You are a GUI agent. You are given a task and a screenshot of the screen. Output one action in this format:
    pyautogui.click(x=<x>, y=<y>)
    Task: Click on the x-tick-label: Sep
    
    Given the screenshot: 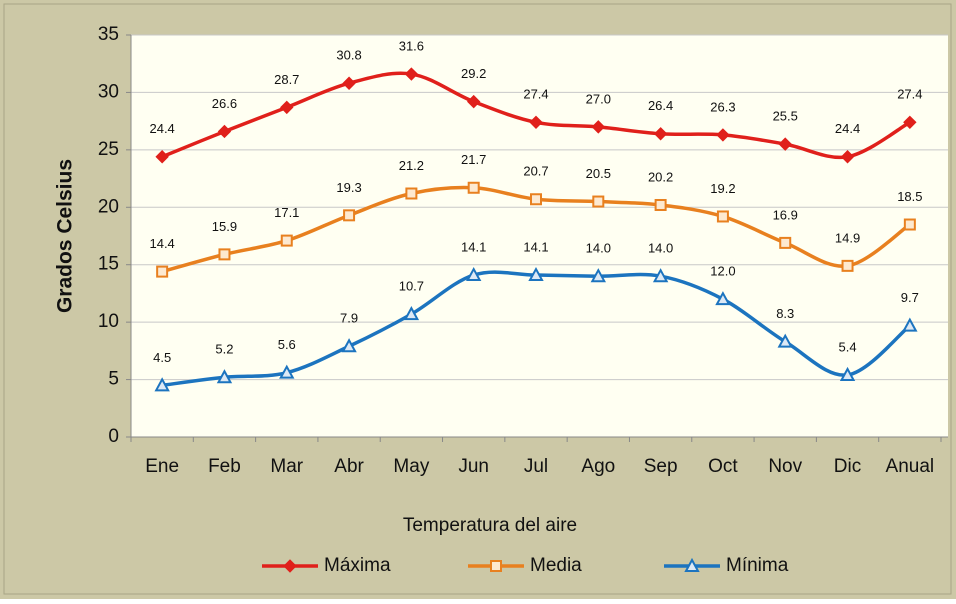 What is the action you would take?
    pyautogui.click(x=661, y=466)
    